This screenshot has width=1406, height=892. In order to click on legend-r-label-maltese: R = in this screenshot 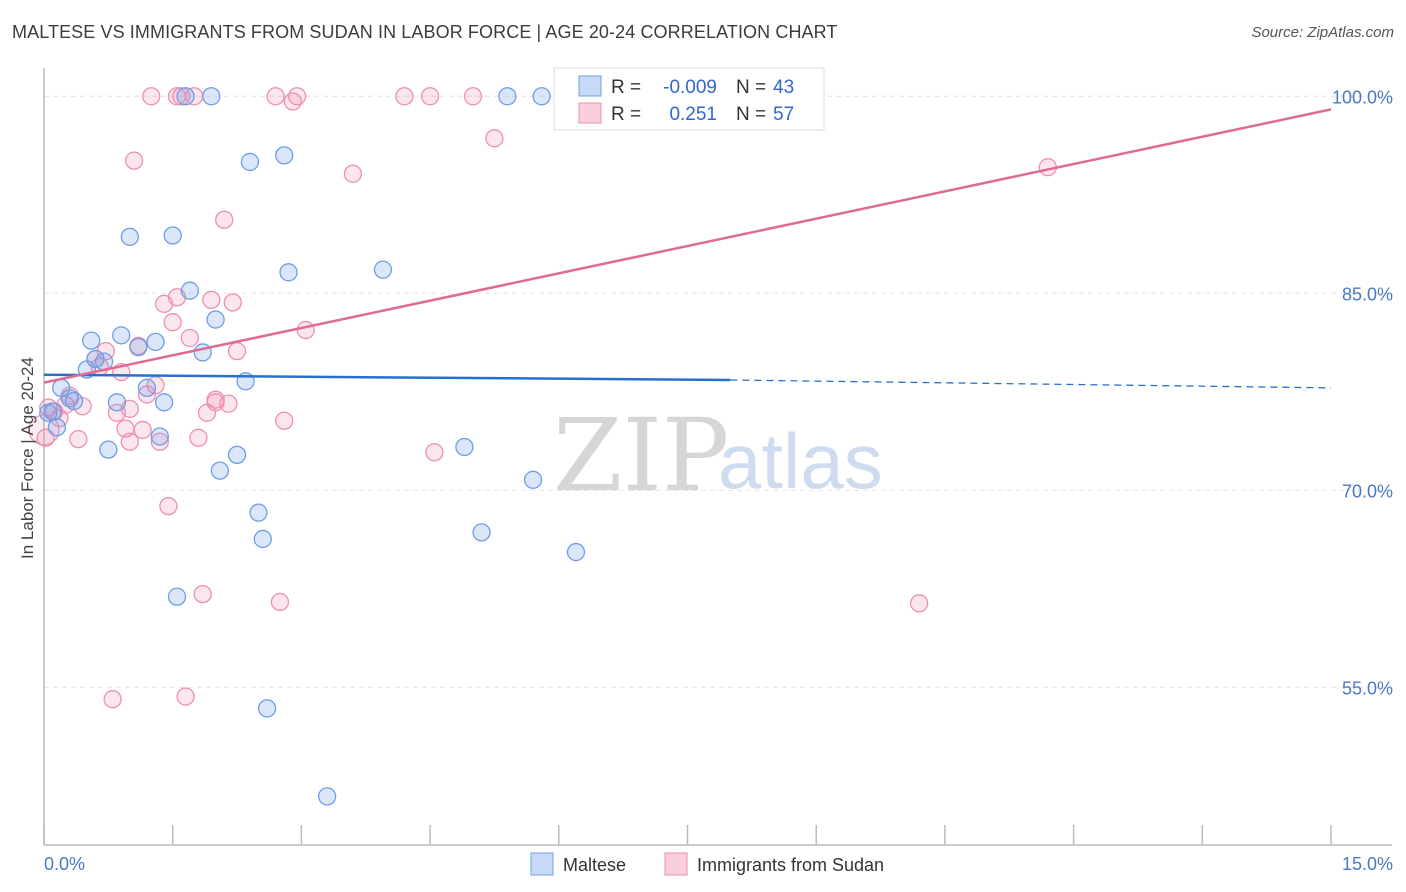, I will do `click(626, 87)`.